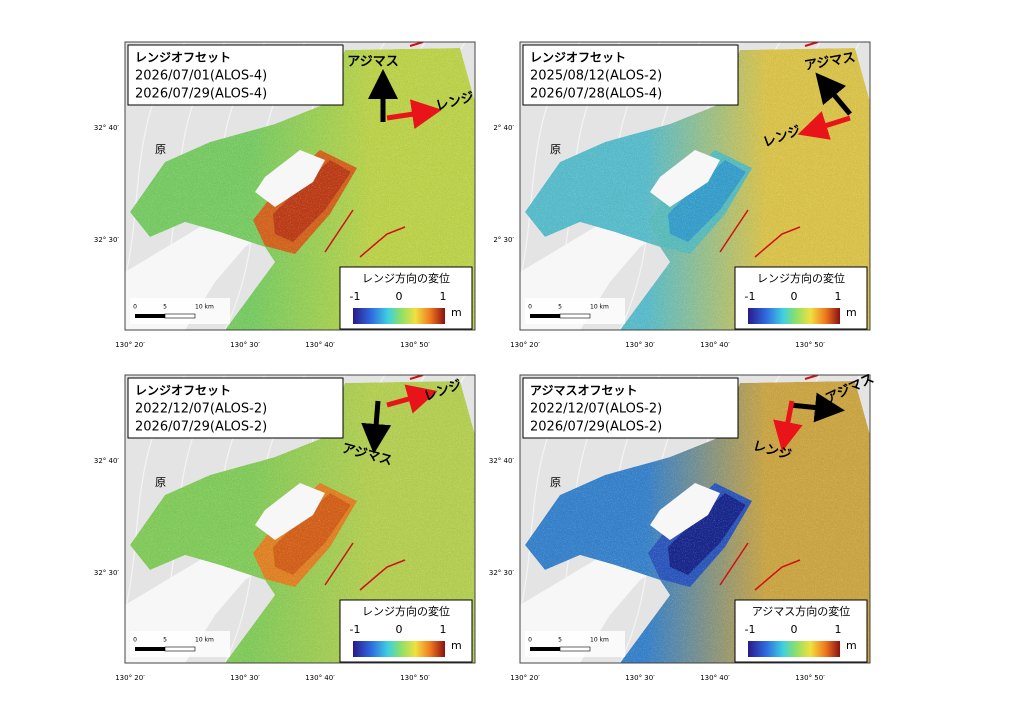  I want to click on swath, so click(697, 189).